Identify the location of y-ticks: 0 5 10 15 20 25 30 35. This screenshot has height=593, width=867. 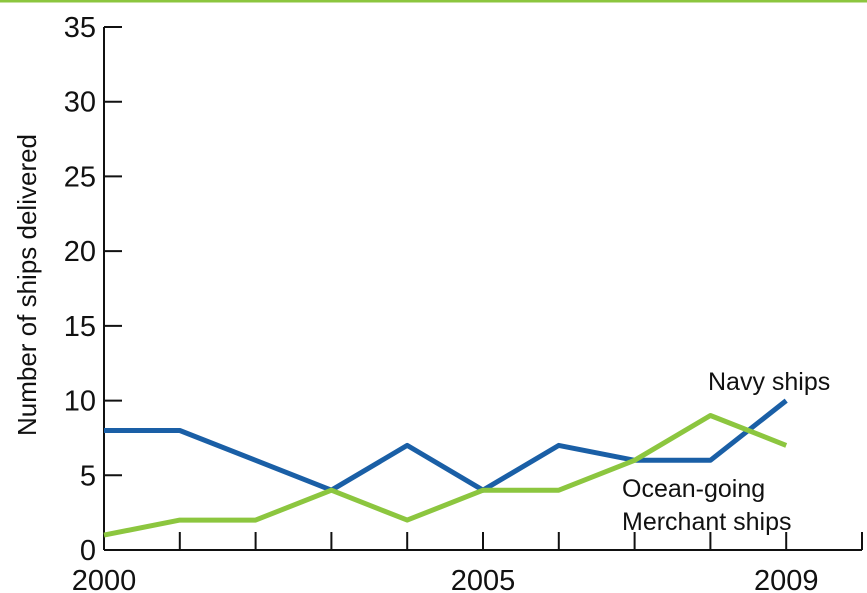
(93, 289).